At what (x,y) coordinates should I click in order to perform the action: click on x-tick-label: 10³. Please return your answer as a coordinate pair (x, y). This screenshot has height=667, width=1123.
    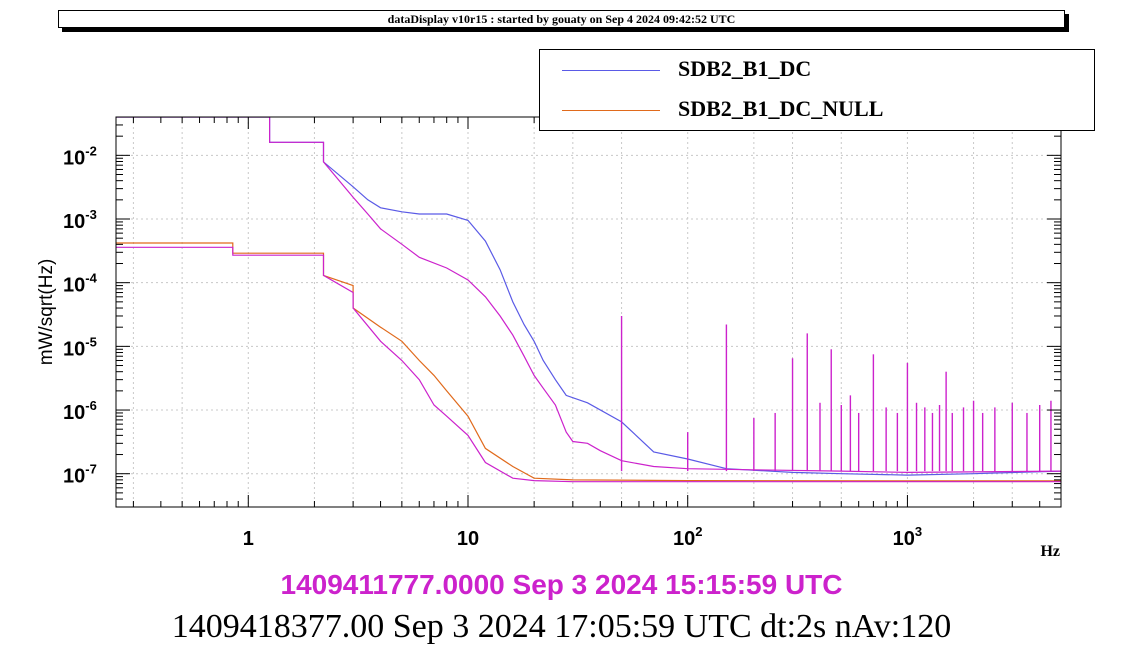
    Looking at the image, I should click on (907, 537).